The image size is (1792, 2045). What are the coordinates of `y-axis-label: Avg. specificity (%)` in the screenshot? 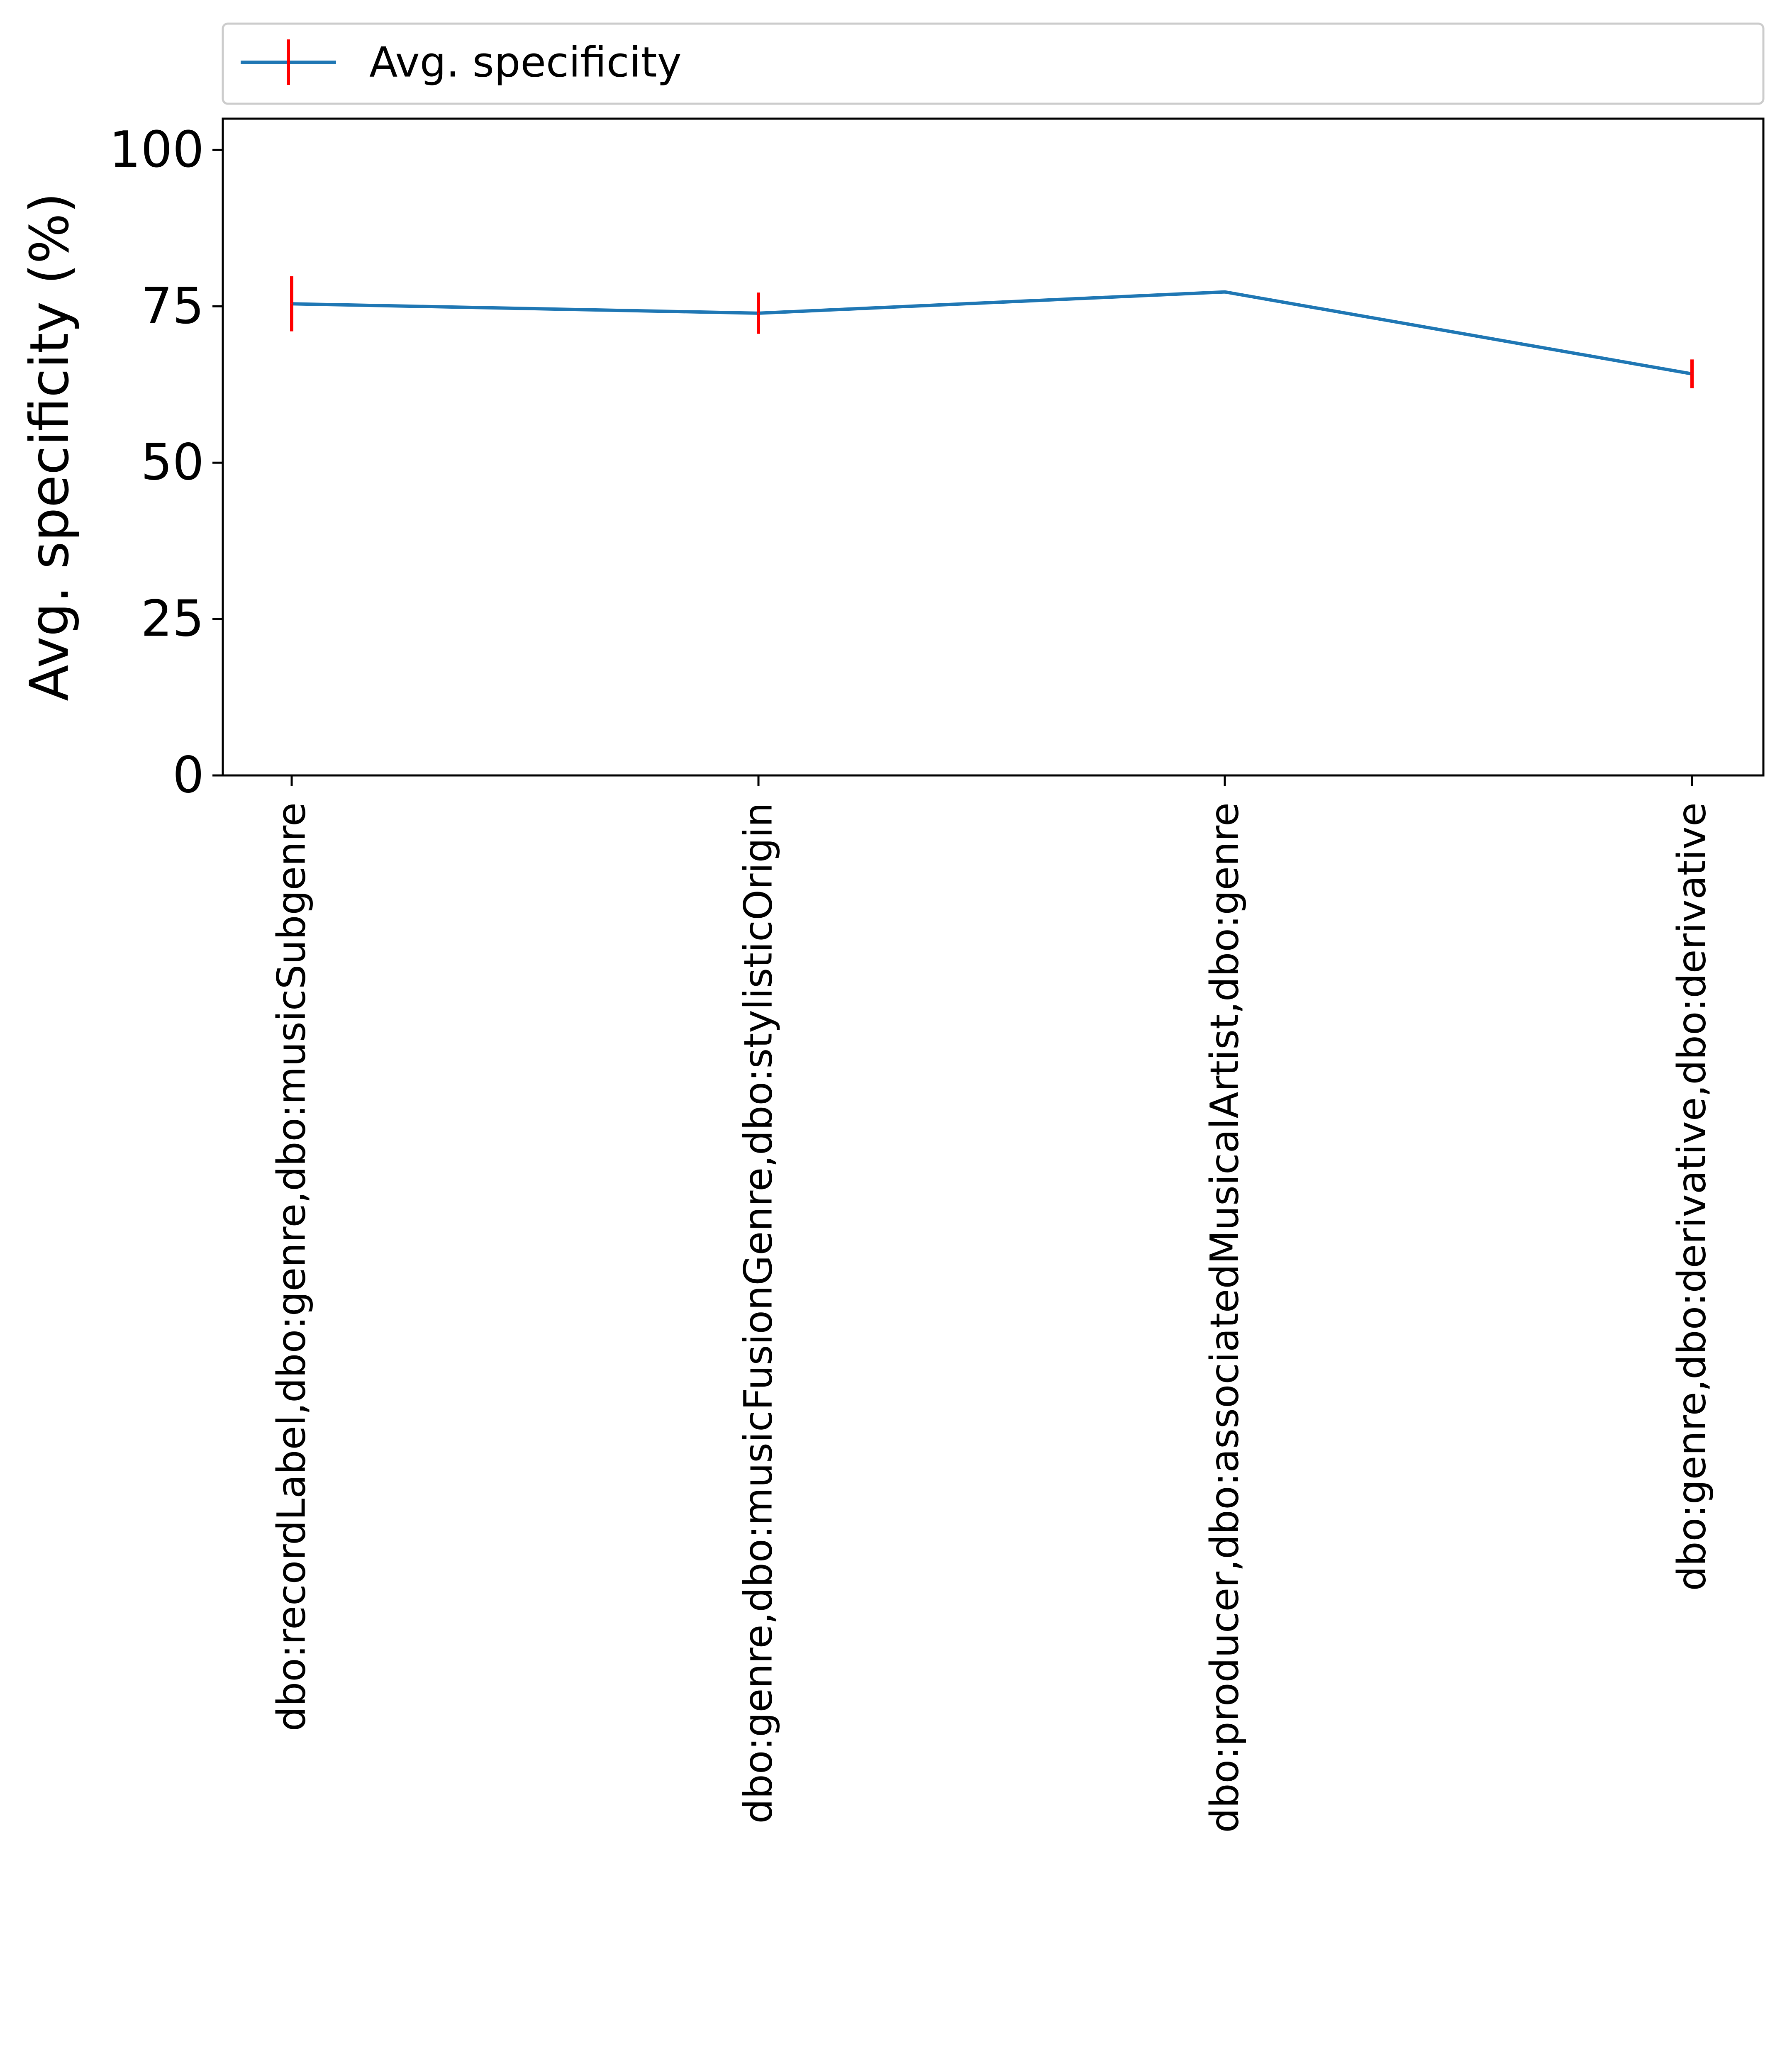 It's located at (50, 447).